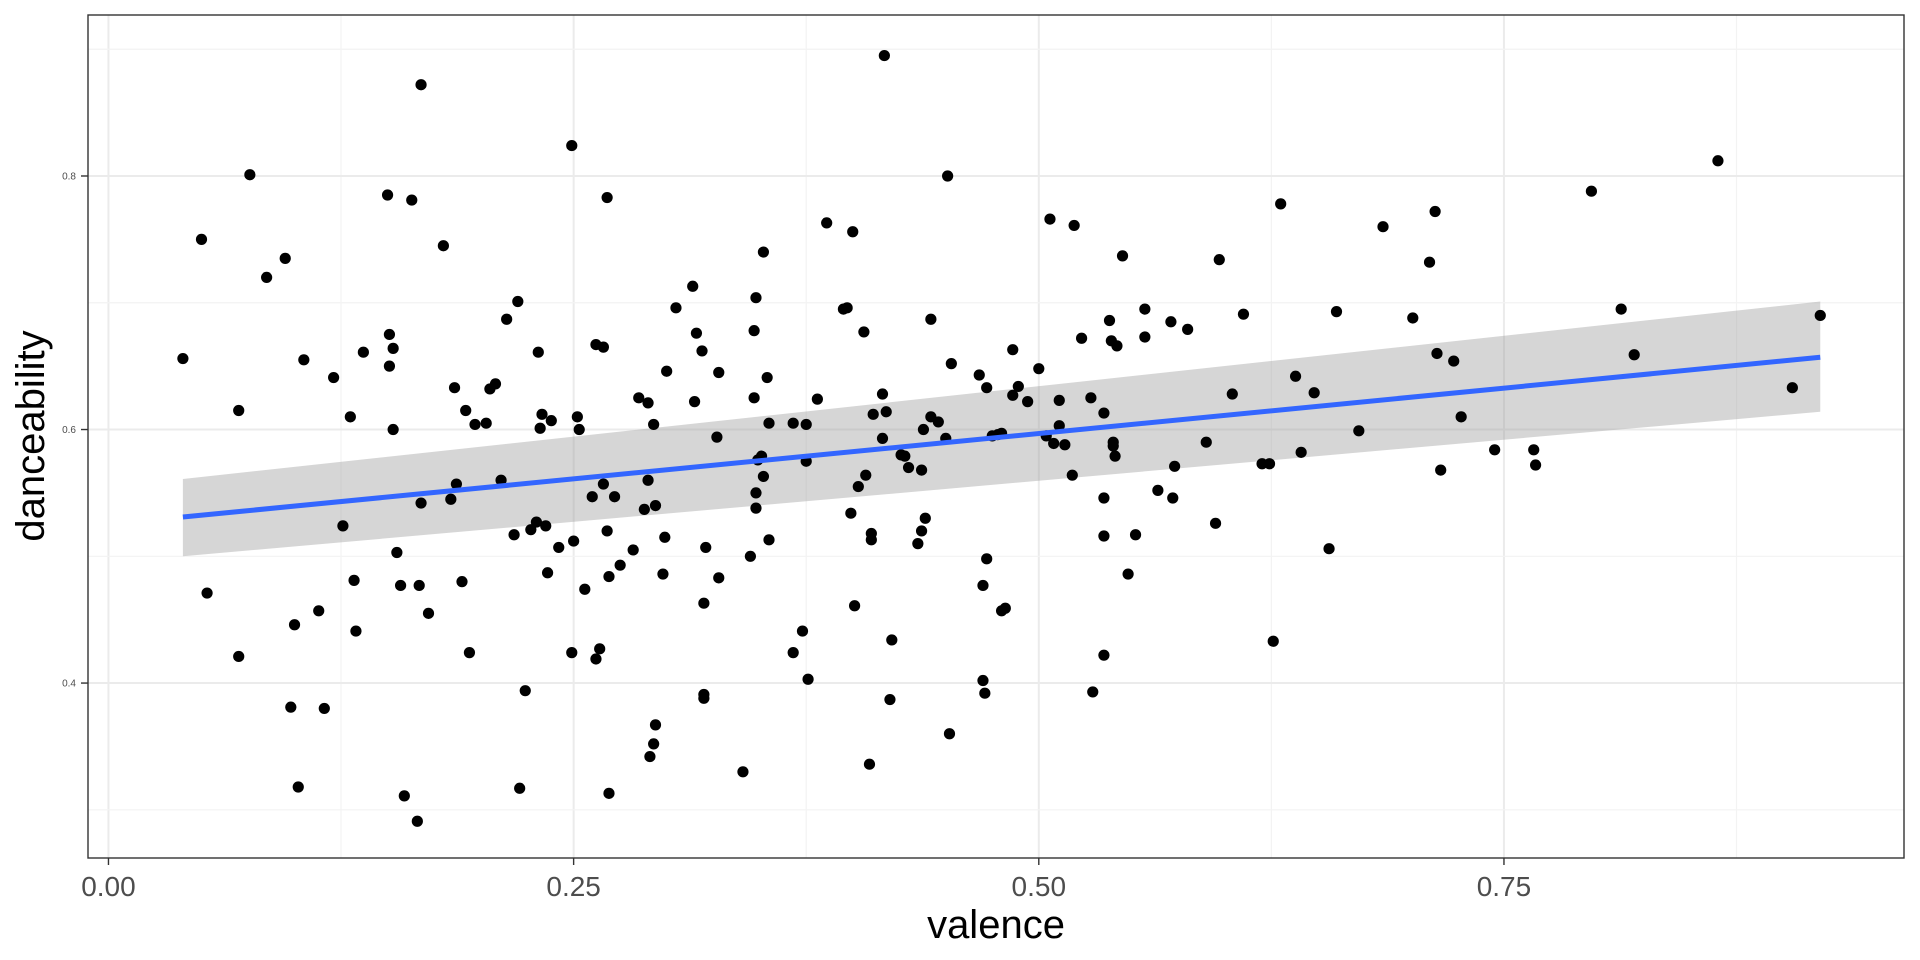 This screenshot has width=1920, height=960. What do you see at coordinates (69, 430) in the screenshot?
I see `y-tick-label: 0.6` at bounding box center [69, 430].